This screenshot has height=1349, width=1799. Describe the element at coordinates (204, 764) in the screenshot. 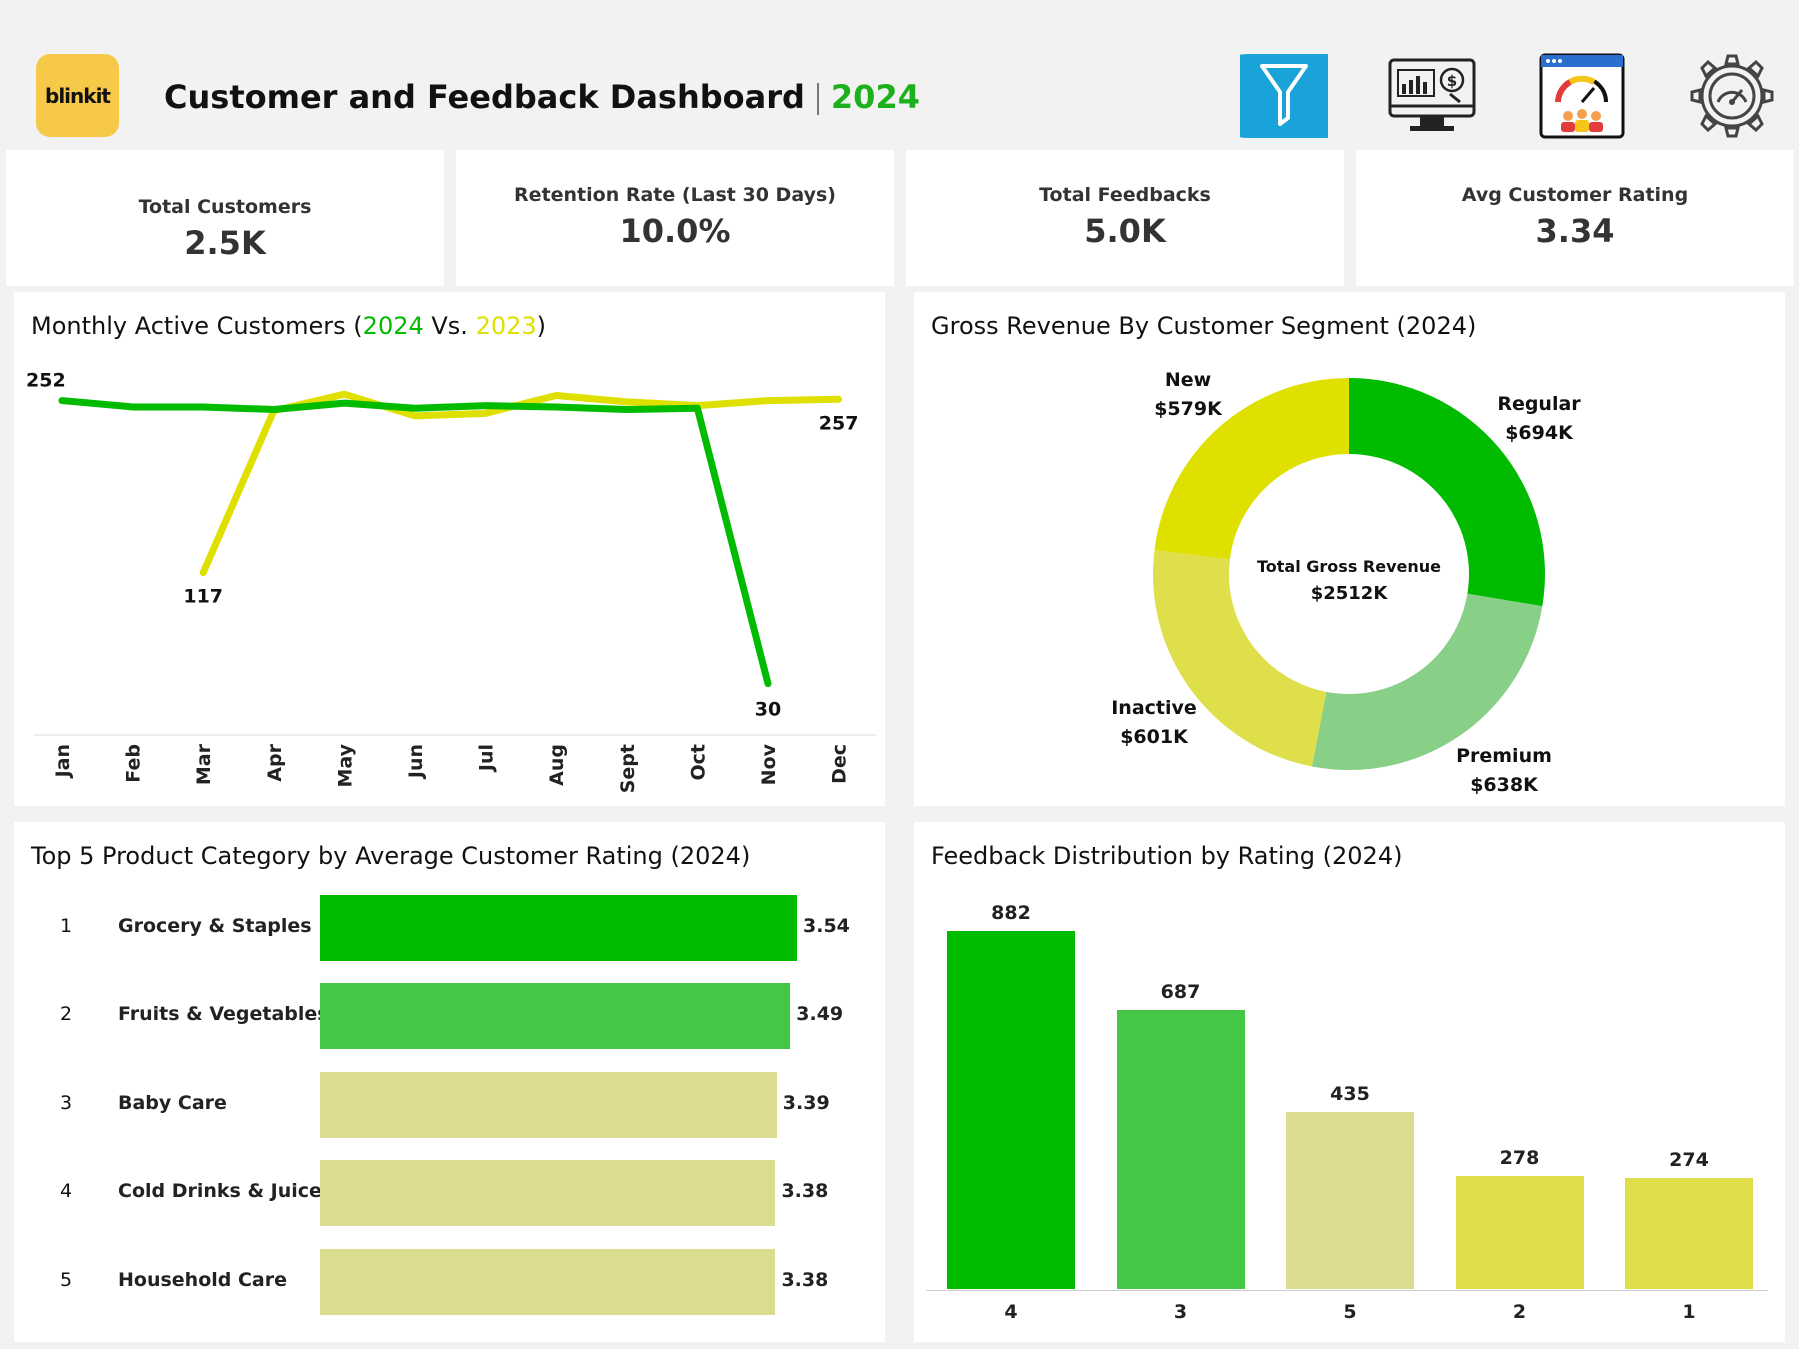

I see `x-tick-label: Mar` at that location.